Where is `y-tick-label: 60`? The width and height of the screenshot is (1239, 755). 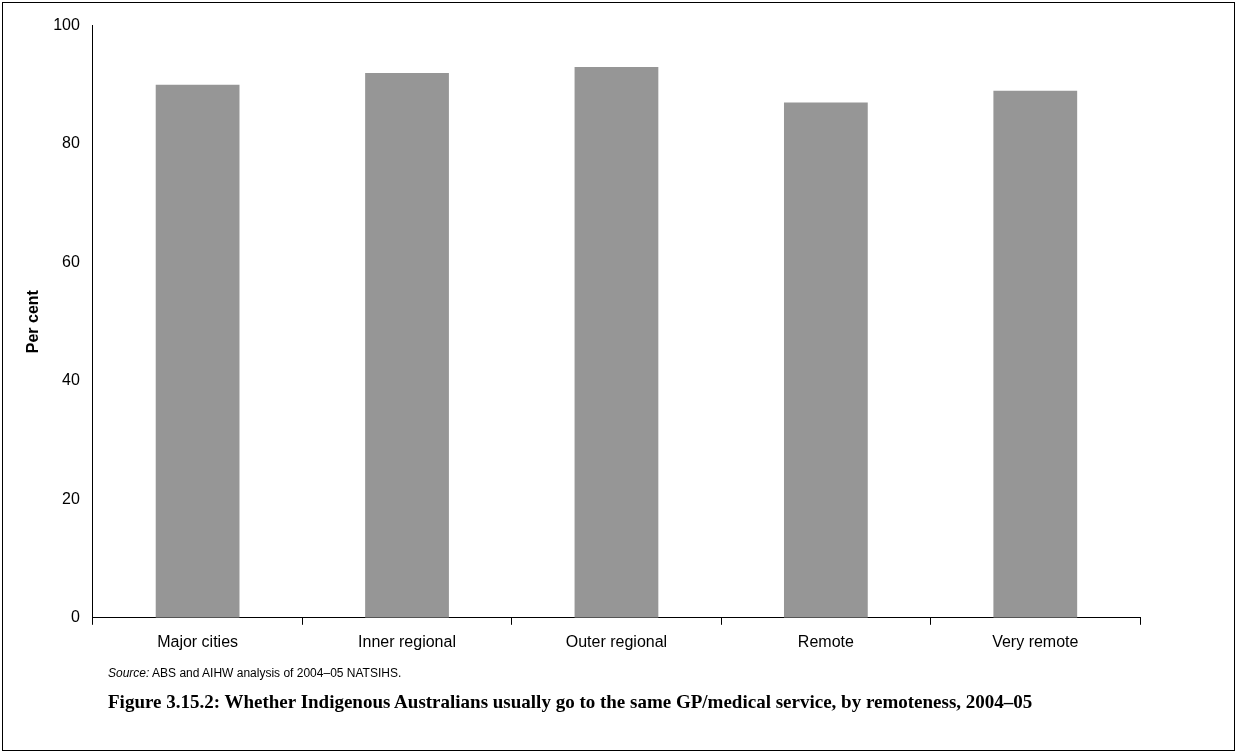
y-tick-label: 60 is located at coordinates (71, 261).